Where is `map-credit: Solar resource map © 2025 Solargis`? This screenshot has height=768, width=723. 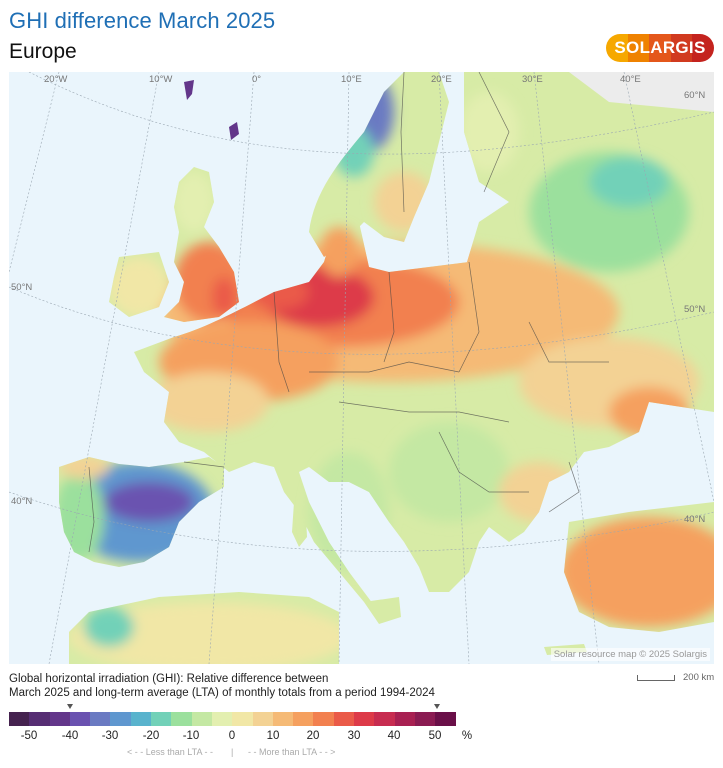
map-credit: Solar resource map © 2025 Solargis is located at coordinates (630, 654).